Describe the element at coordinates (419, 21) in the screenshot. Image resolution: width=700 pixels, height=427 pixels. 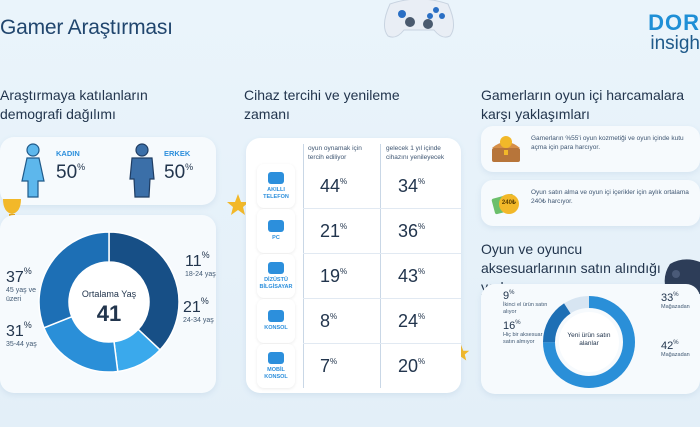
I see `game-controller-icon` at that location.